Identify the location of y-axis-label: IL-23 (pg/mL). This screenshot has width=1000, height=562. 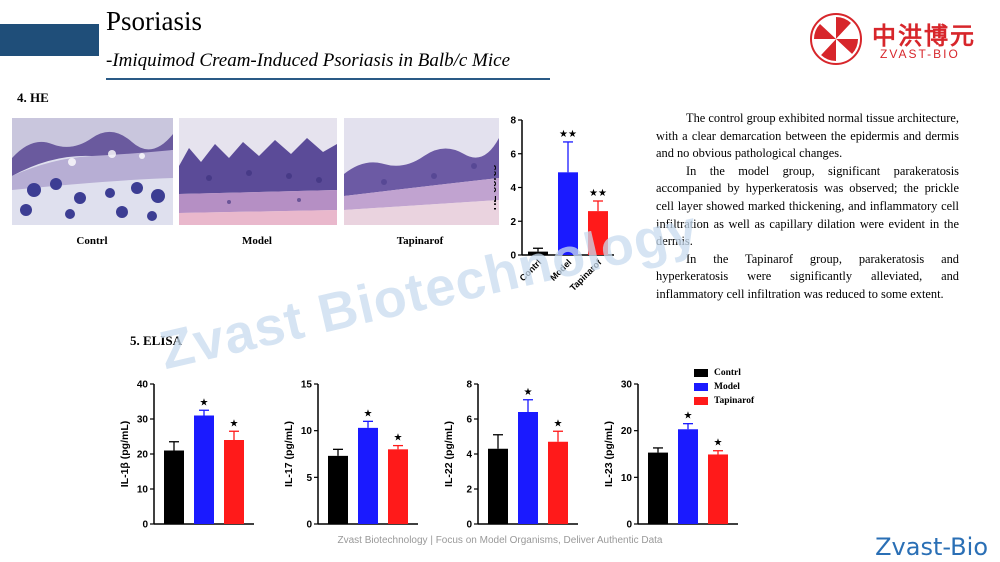
(609, 454).